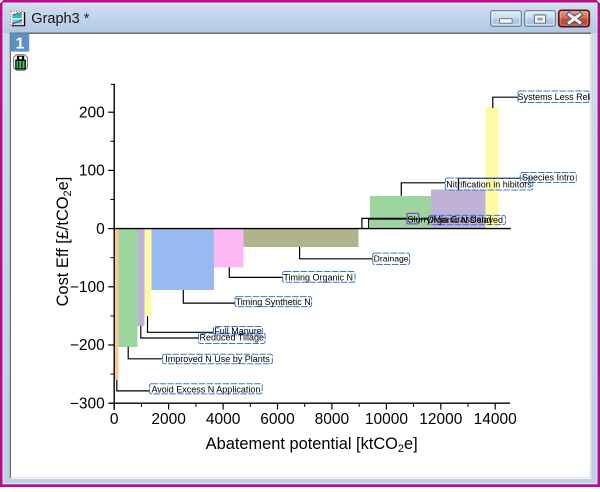 This screenshot has height=492, width=600. I want to click on svg-text: Slurry/Min Grassland, so click(450, 219).